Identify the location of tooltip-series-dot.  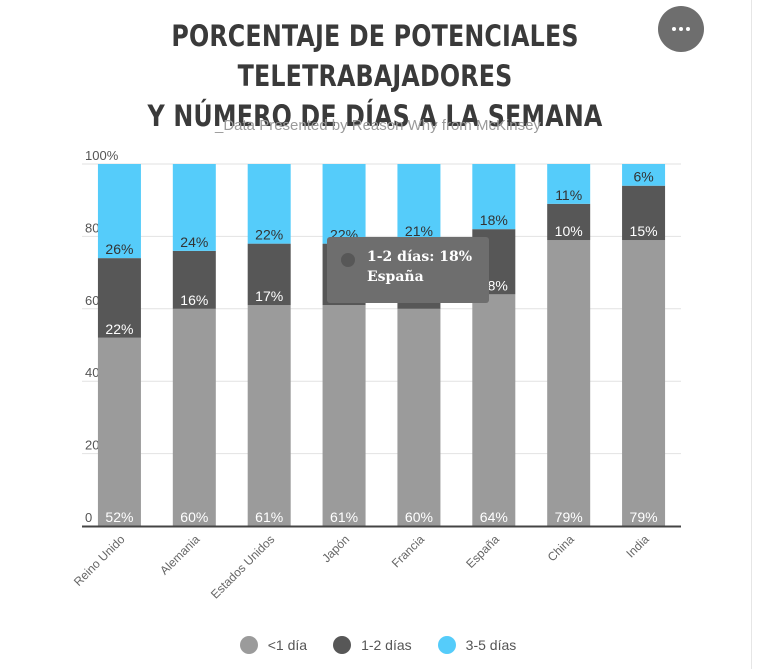
(348, 260).